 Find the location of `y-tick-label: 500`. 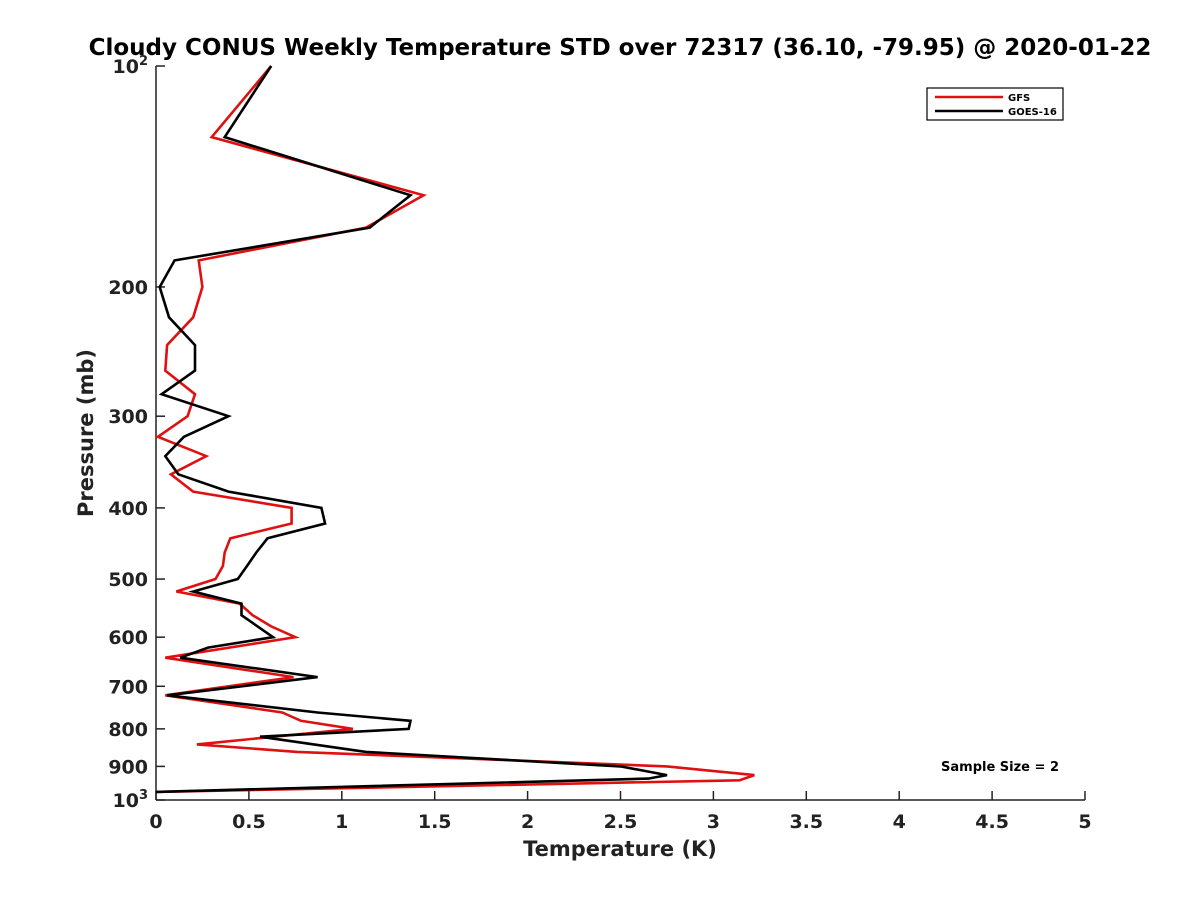

y-tick-label: 500 is located at coordinates (128, 580).